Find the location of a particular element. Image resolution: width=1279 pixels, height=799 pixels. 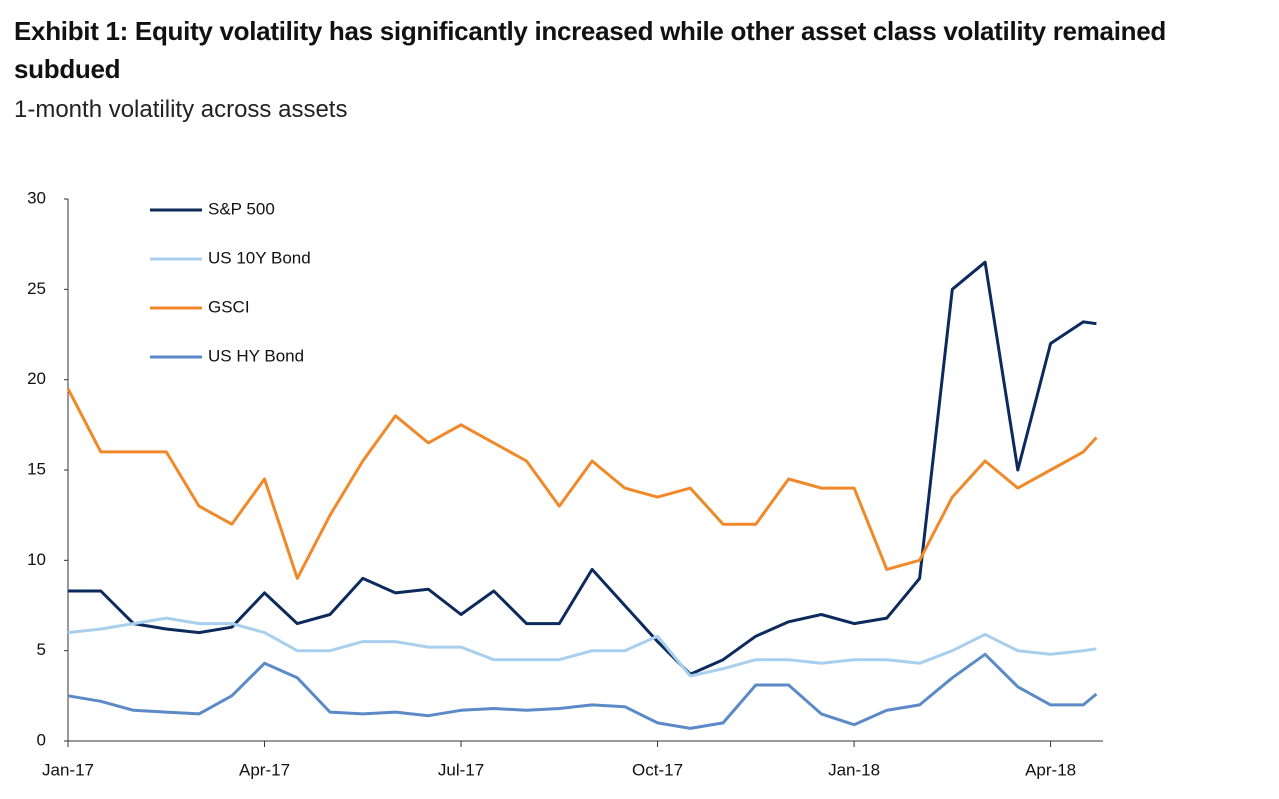

x-tick-label: Apr-18 is located at coordinates (1050, 769).